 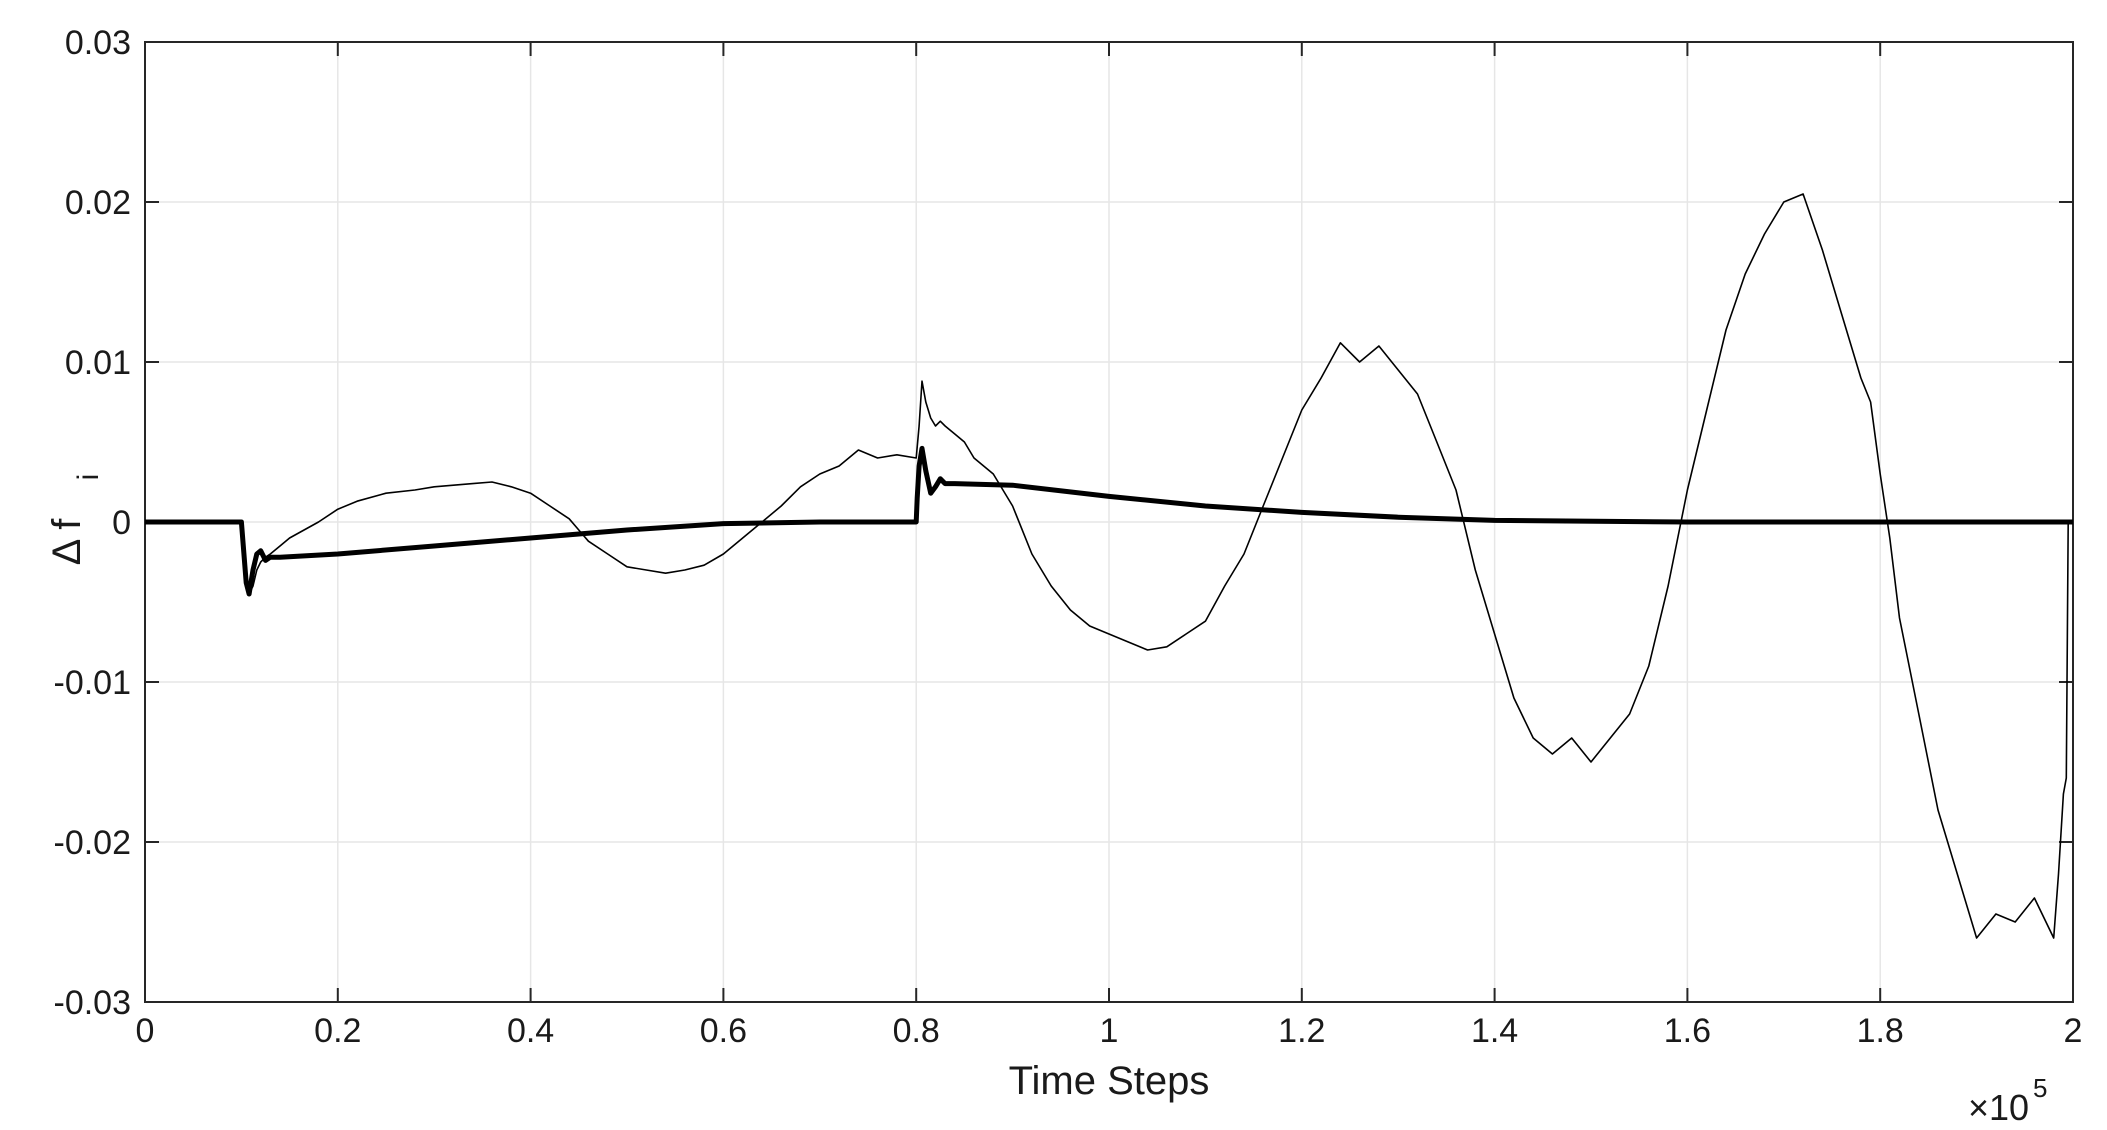 I want to click on y-tick-label: 0.03, so click(x=98, y=43).